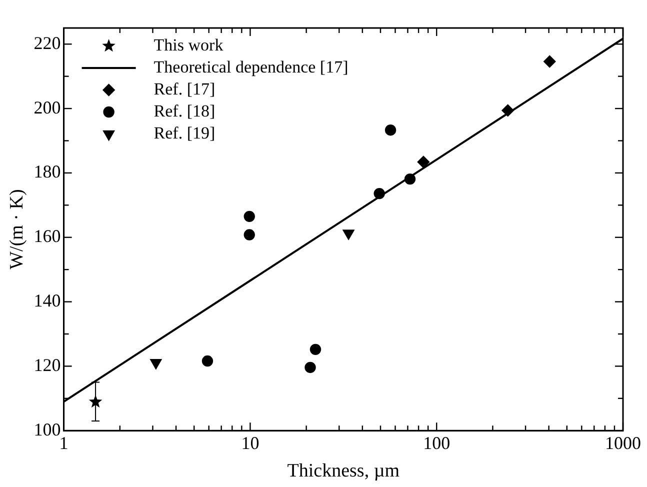 The width and height of the screenshot is (647, 487). What do you see at coordinates (47, 236) in the screenshot?
I see `y-tick-label: 160` at bounding box center [47, 236].